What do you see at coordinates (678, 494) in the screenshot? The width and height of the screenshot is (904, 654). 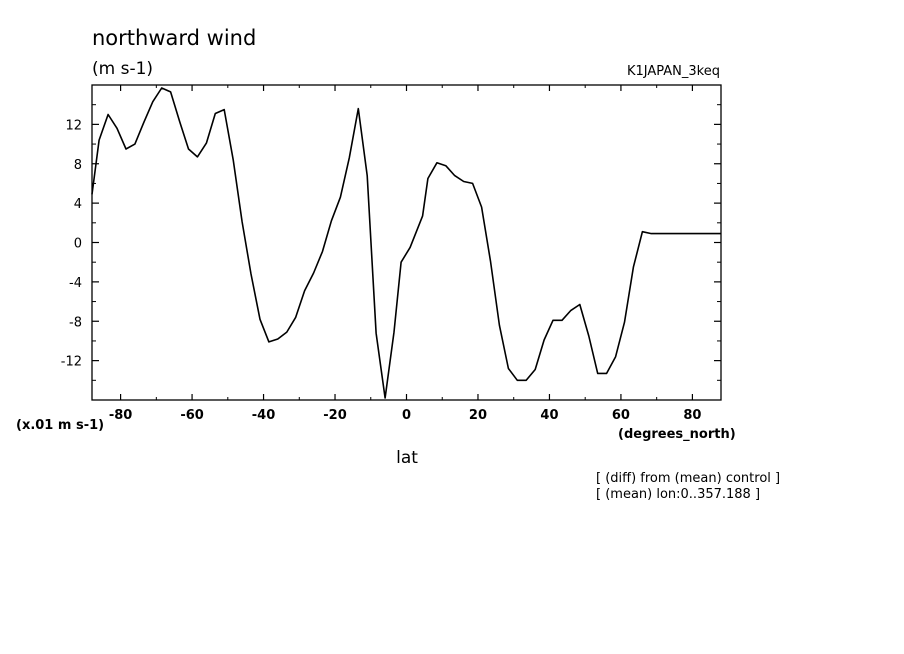 I see `note-mean: [ (mean) lon:0..357.188 ]` at bounding box center [678, 494].